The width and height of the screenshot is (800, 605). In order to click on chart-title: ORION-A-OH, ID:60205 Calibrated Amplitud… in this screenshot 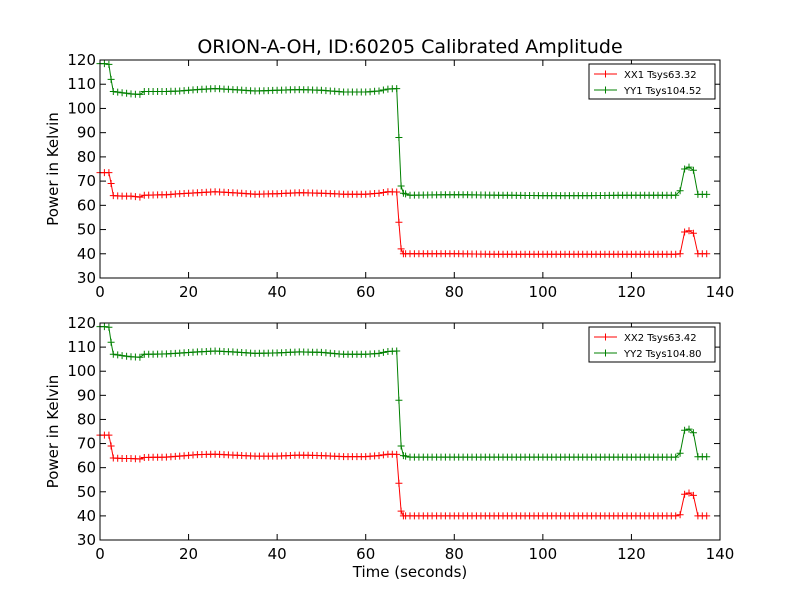, I will do `click(409, 47)`.